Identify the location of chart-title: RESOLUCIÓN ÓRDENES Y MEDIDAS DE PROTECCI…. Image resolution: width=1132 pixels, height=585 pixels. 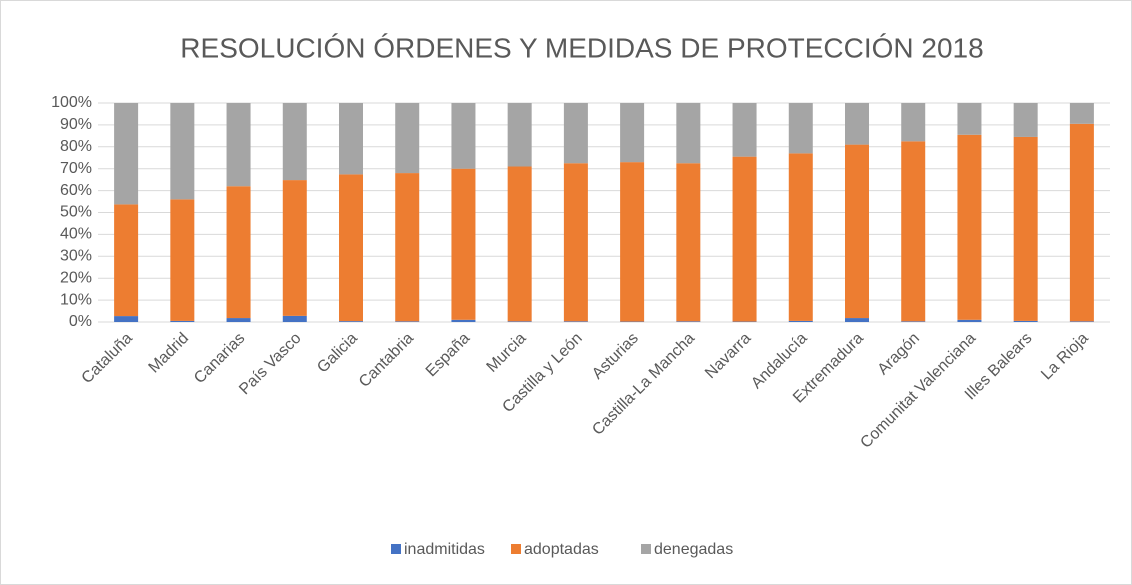
(581, 47).